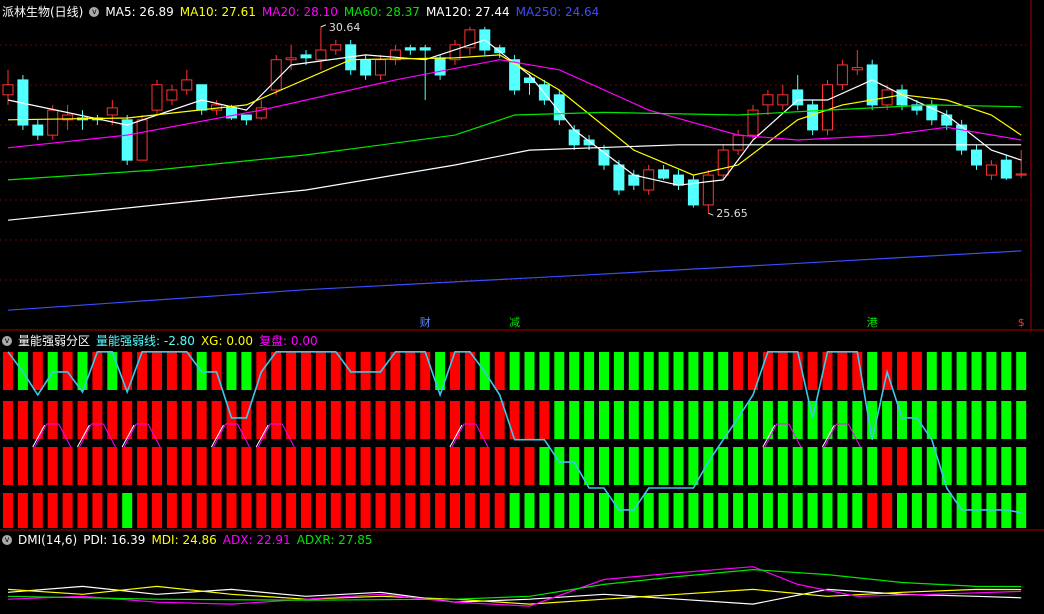 The height and width of the screenshot is (614, 1044). What do you see at coordinates (43, 12) in the screenshot?
I see `stock-title: 派林生物(日线)` at bounding box center [43, 12].